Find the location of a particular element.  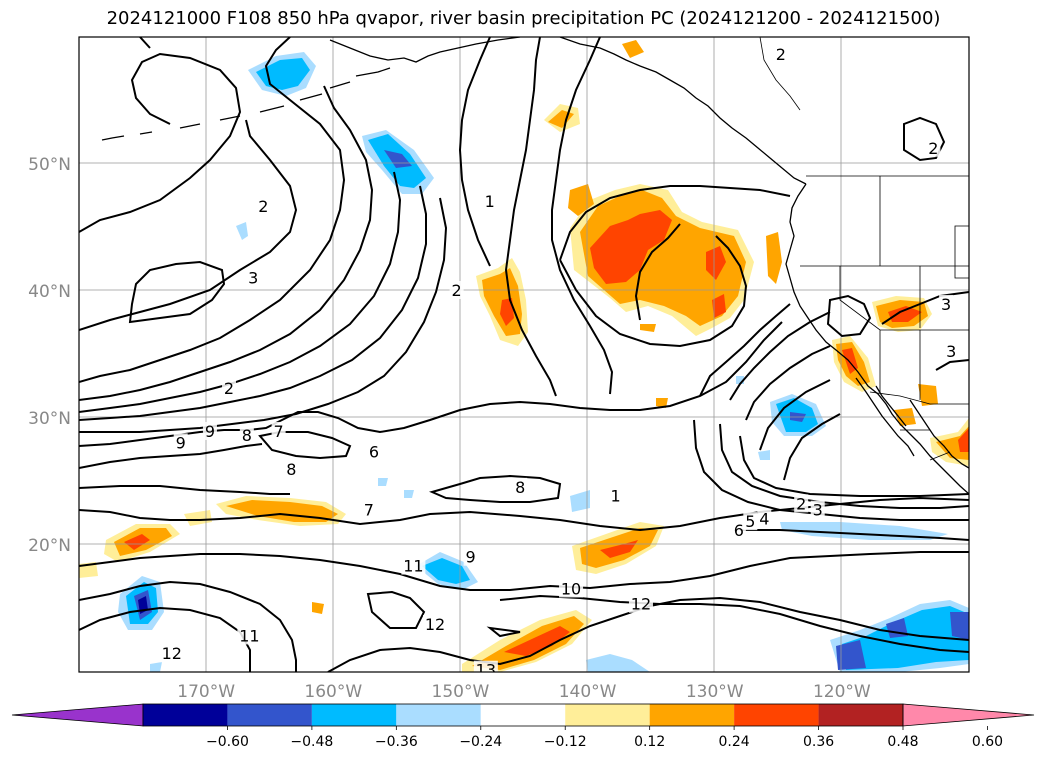

us-mexico-border is located at coordinates (919, 398).